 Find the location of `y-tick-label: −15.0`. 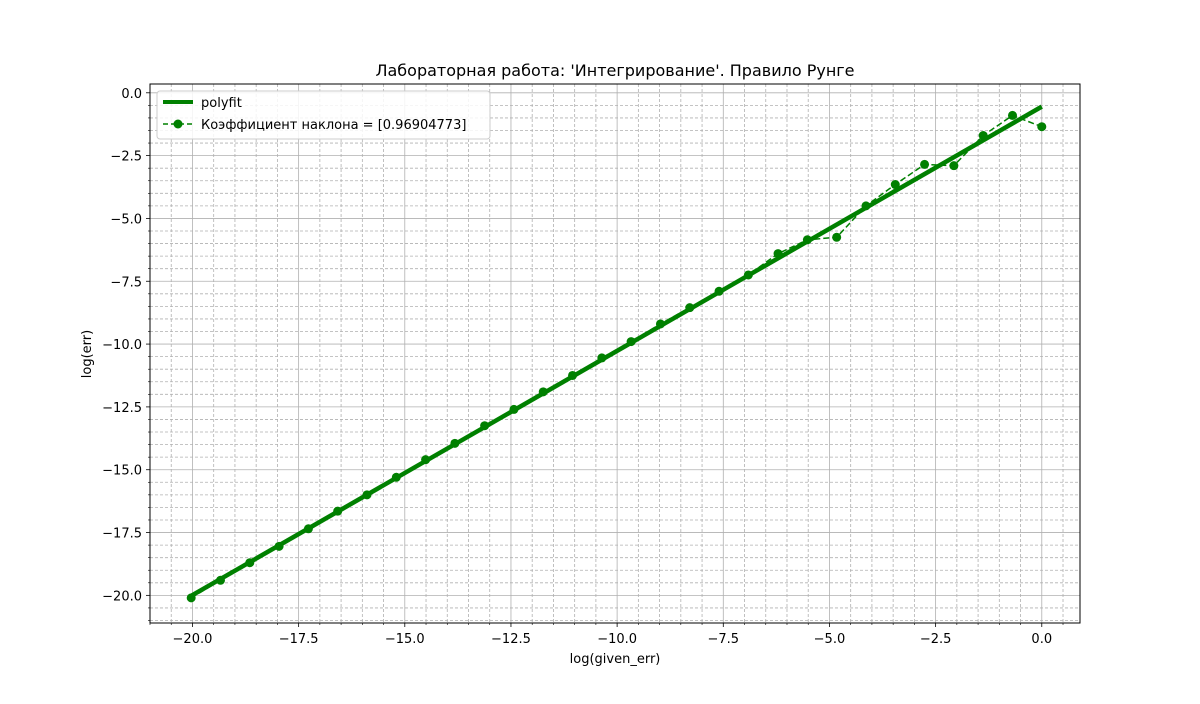

y-tick-label: −15.0 is located at coordinates (122, 471).